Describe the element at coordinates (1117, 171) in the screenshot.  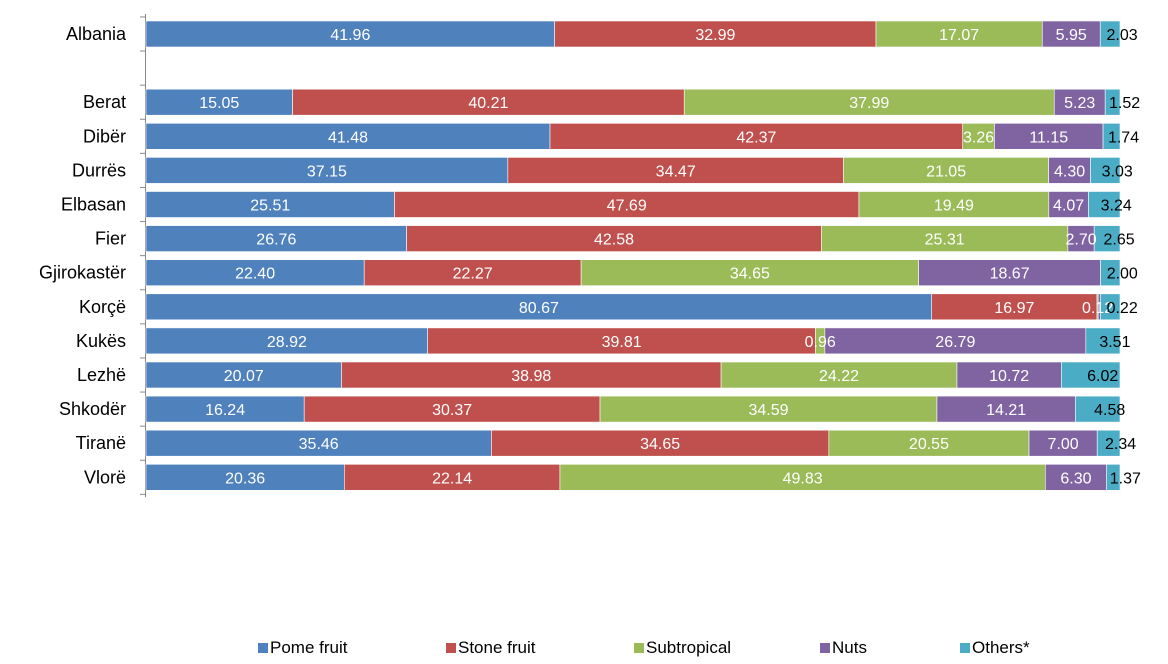
I see `data-label-others: 3.03` at that location.